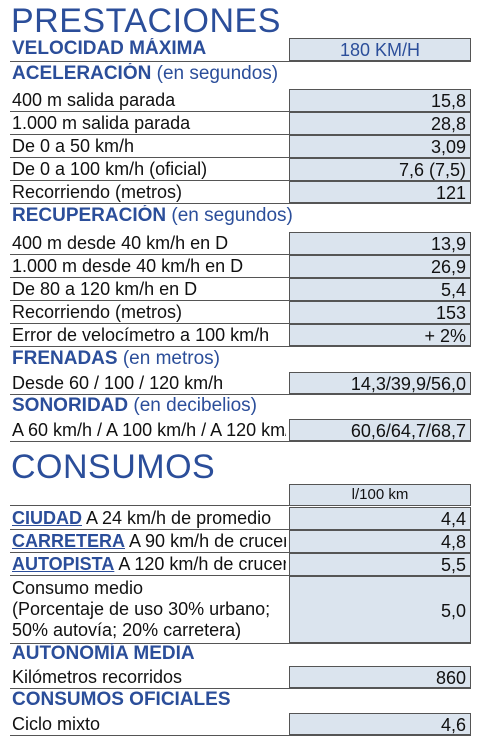  I want to click on row-value: 4,8, so click(380, 541).